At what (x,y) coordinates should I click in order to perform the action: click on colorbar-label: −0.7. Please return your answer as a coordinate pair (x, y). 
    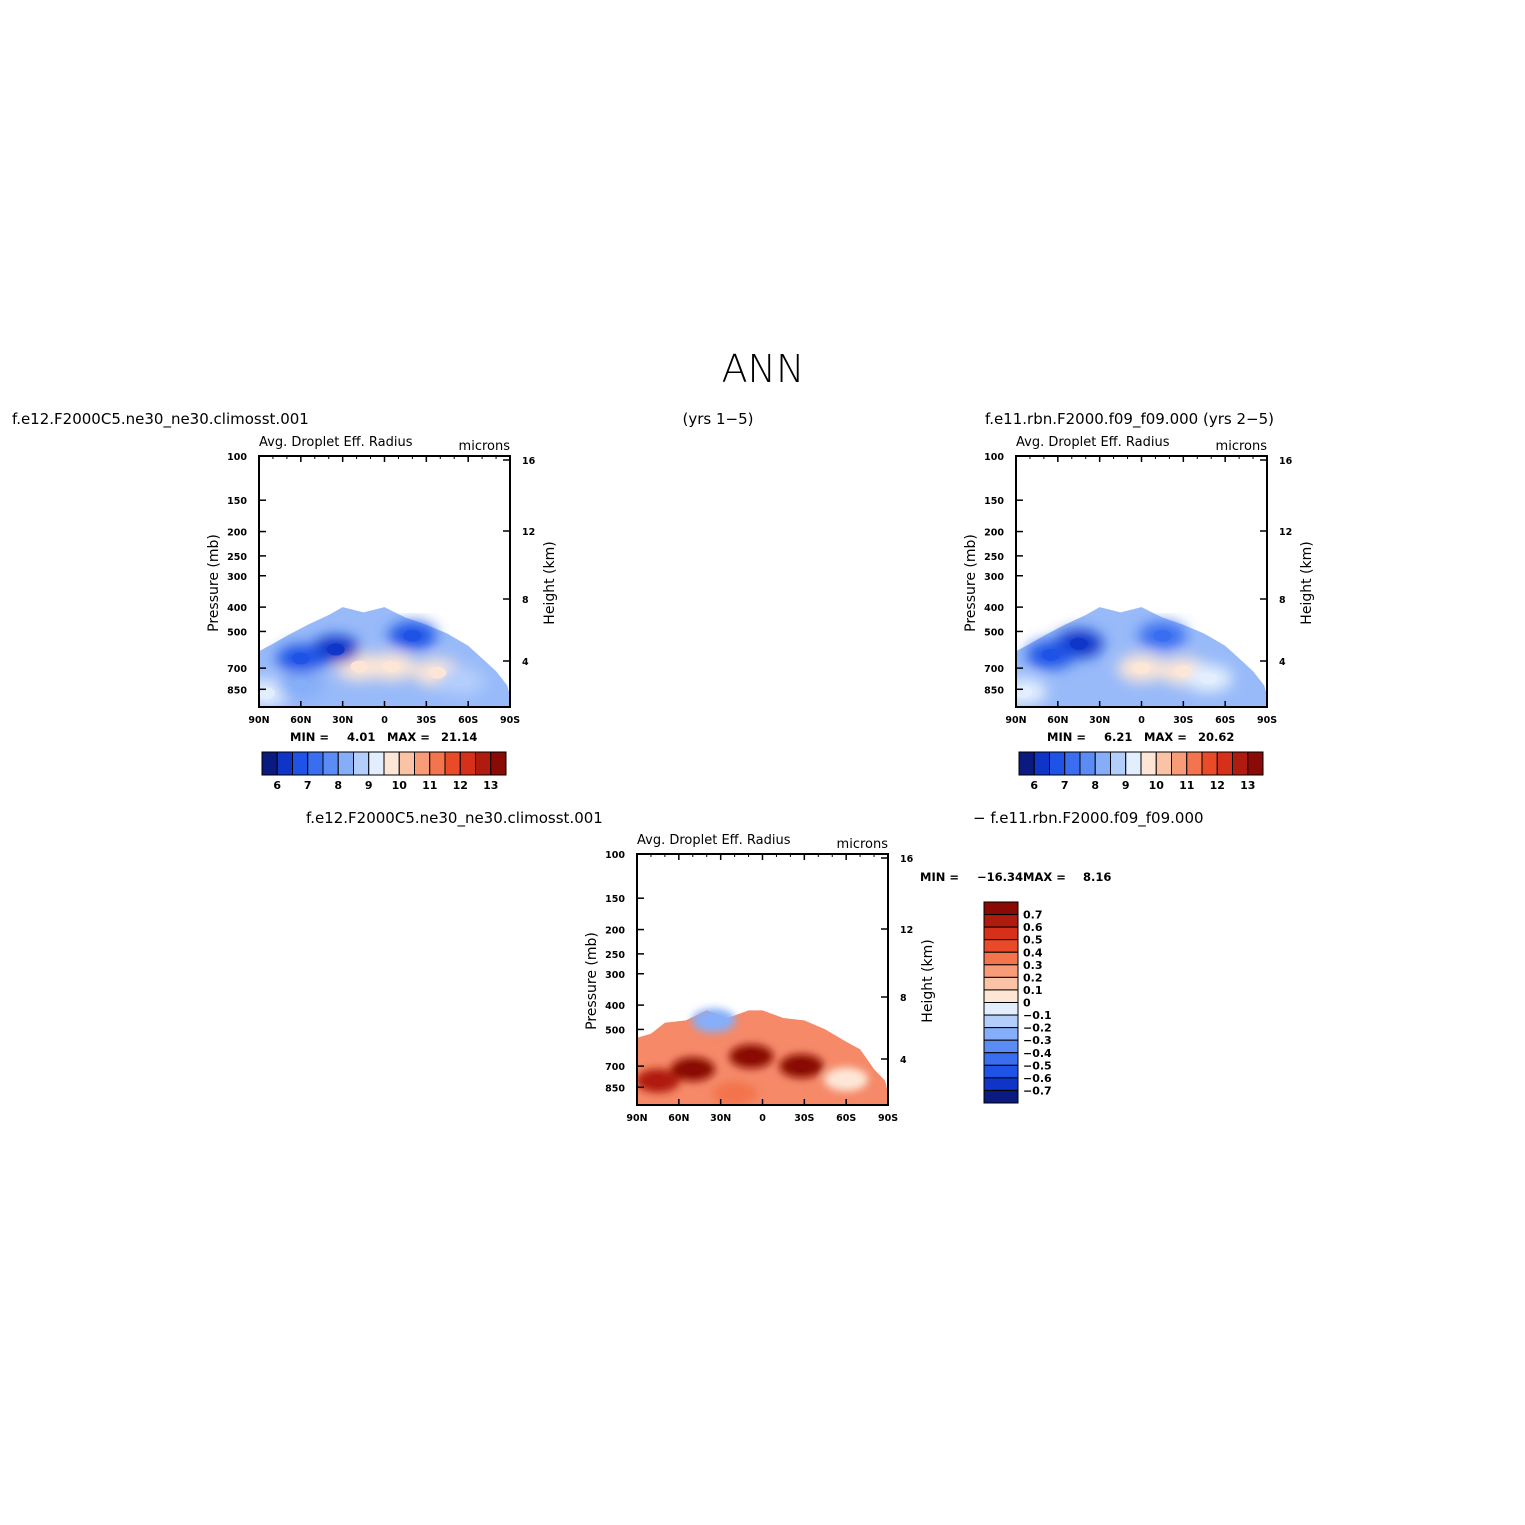
    Looking at the image, I should click on (1037, 1090).